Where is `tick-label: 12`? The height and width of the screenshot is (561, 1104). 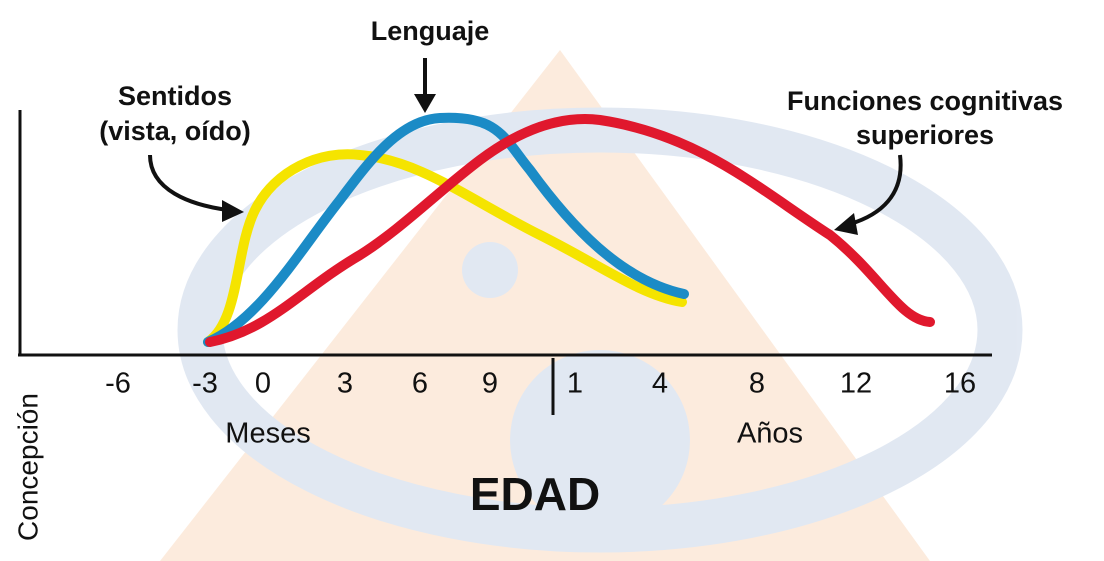
tick-label: 12 is located at coordinates (856, 384).